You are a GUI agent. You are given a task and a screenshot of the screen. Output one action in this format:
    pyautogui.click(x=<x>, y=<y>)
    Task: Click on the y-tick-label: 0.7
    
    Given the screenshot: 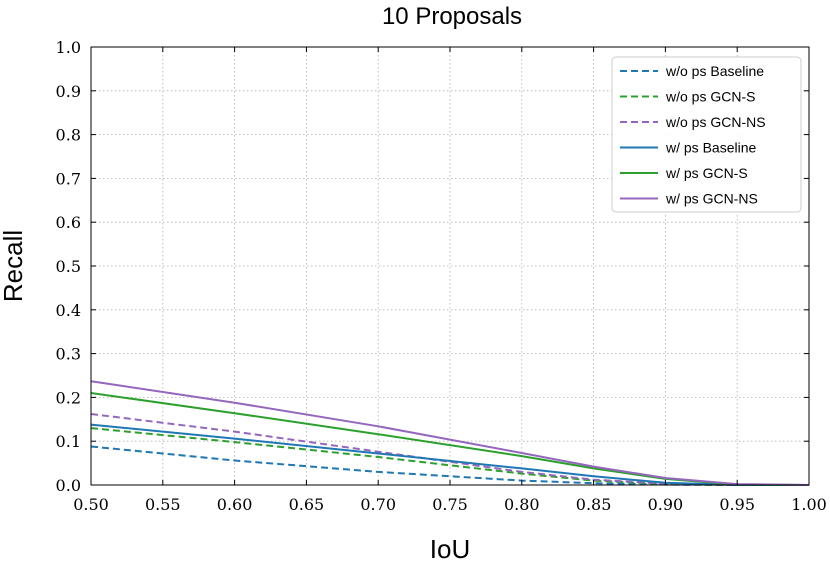 What is the action you would take?
    pyautogui.click(x=68, y=178)
    